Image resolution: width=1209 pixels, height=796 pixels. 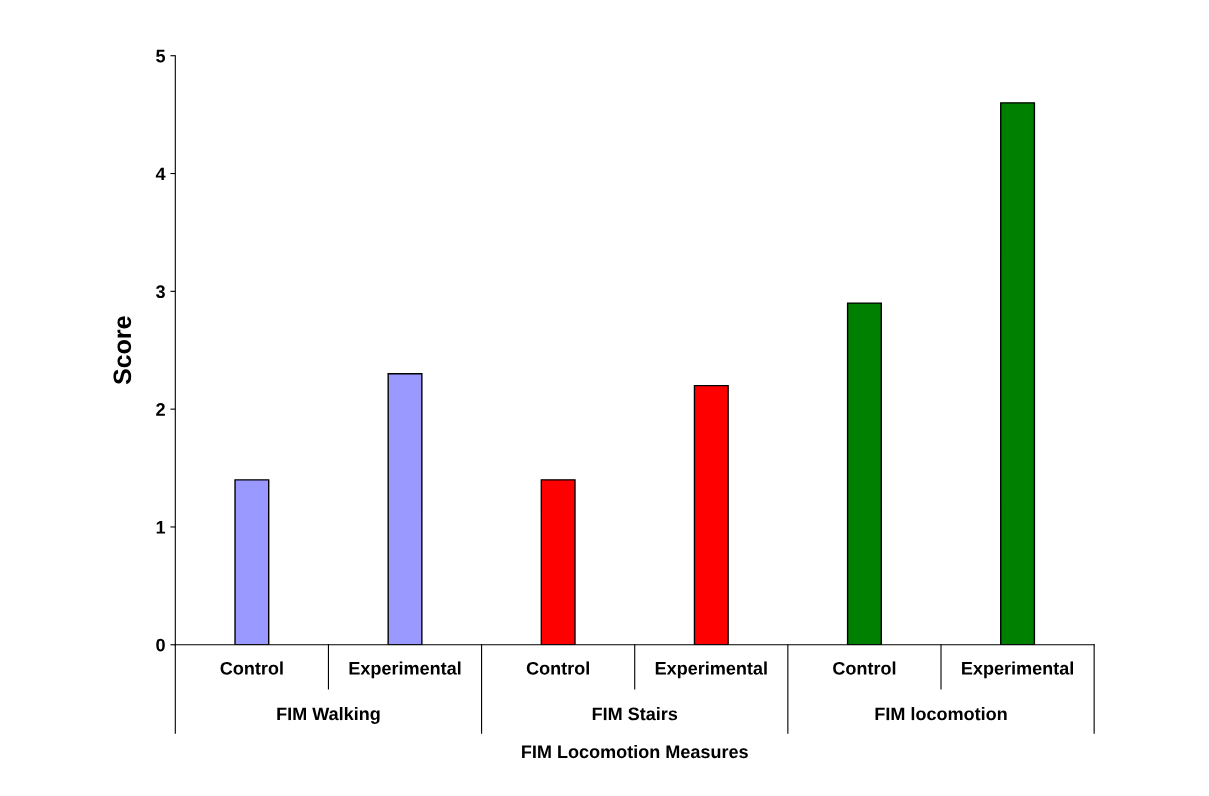 What do you see at coordinates (160, 409) in the screenshot?
I see `y-tick-label: 2` at bounding box center [160, 409].